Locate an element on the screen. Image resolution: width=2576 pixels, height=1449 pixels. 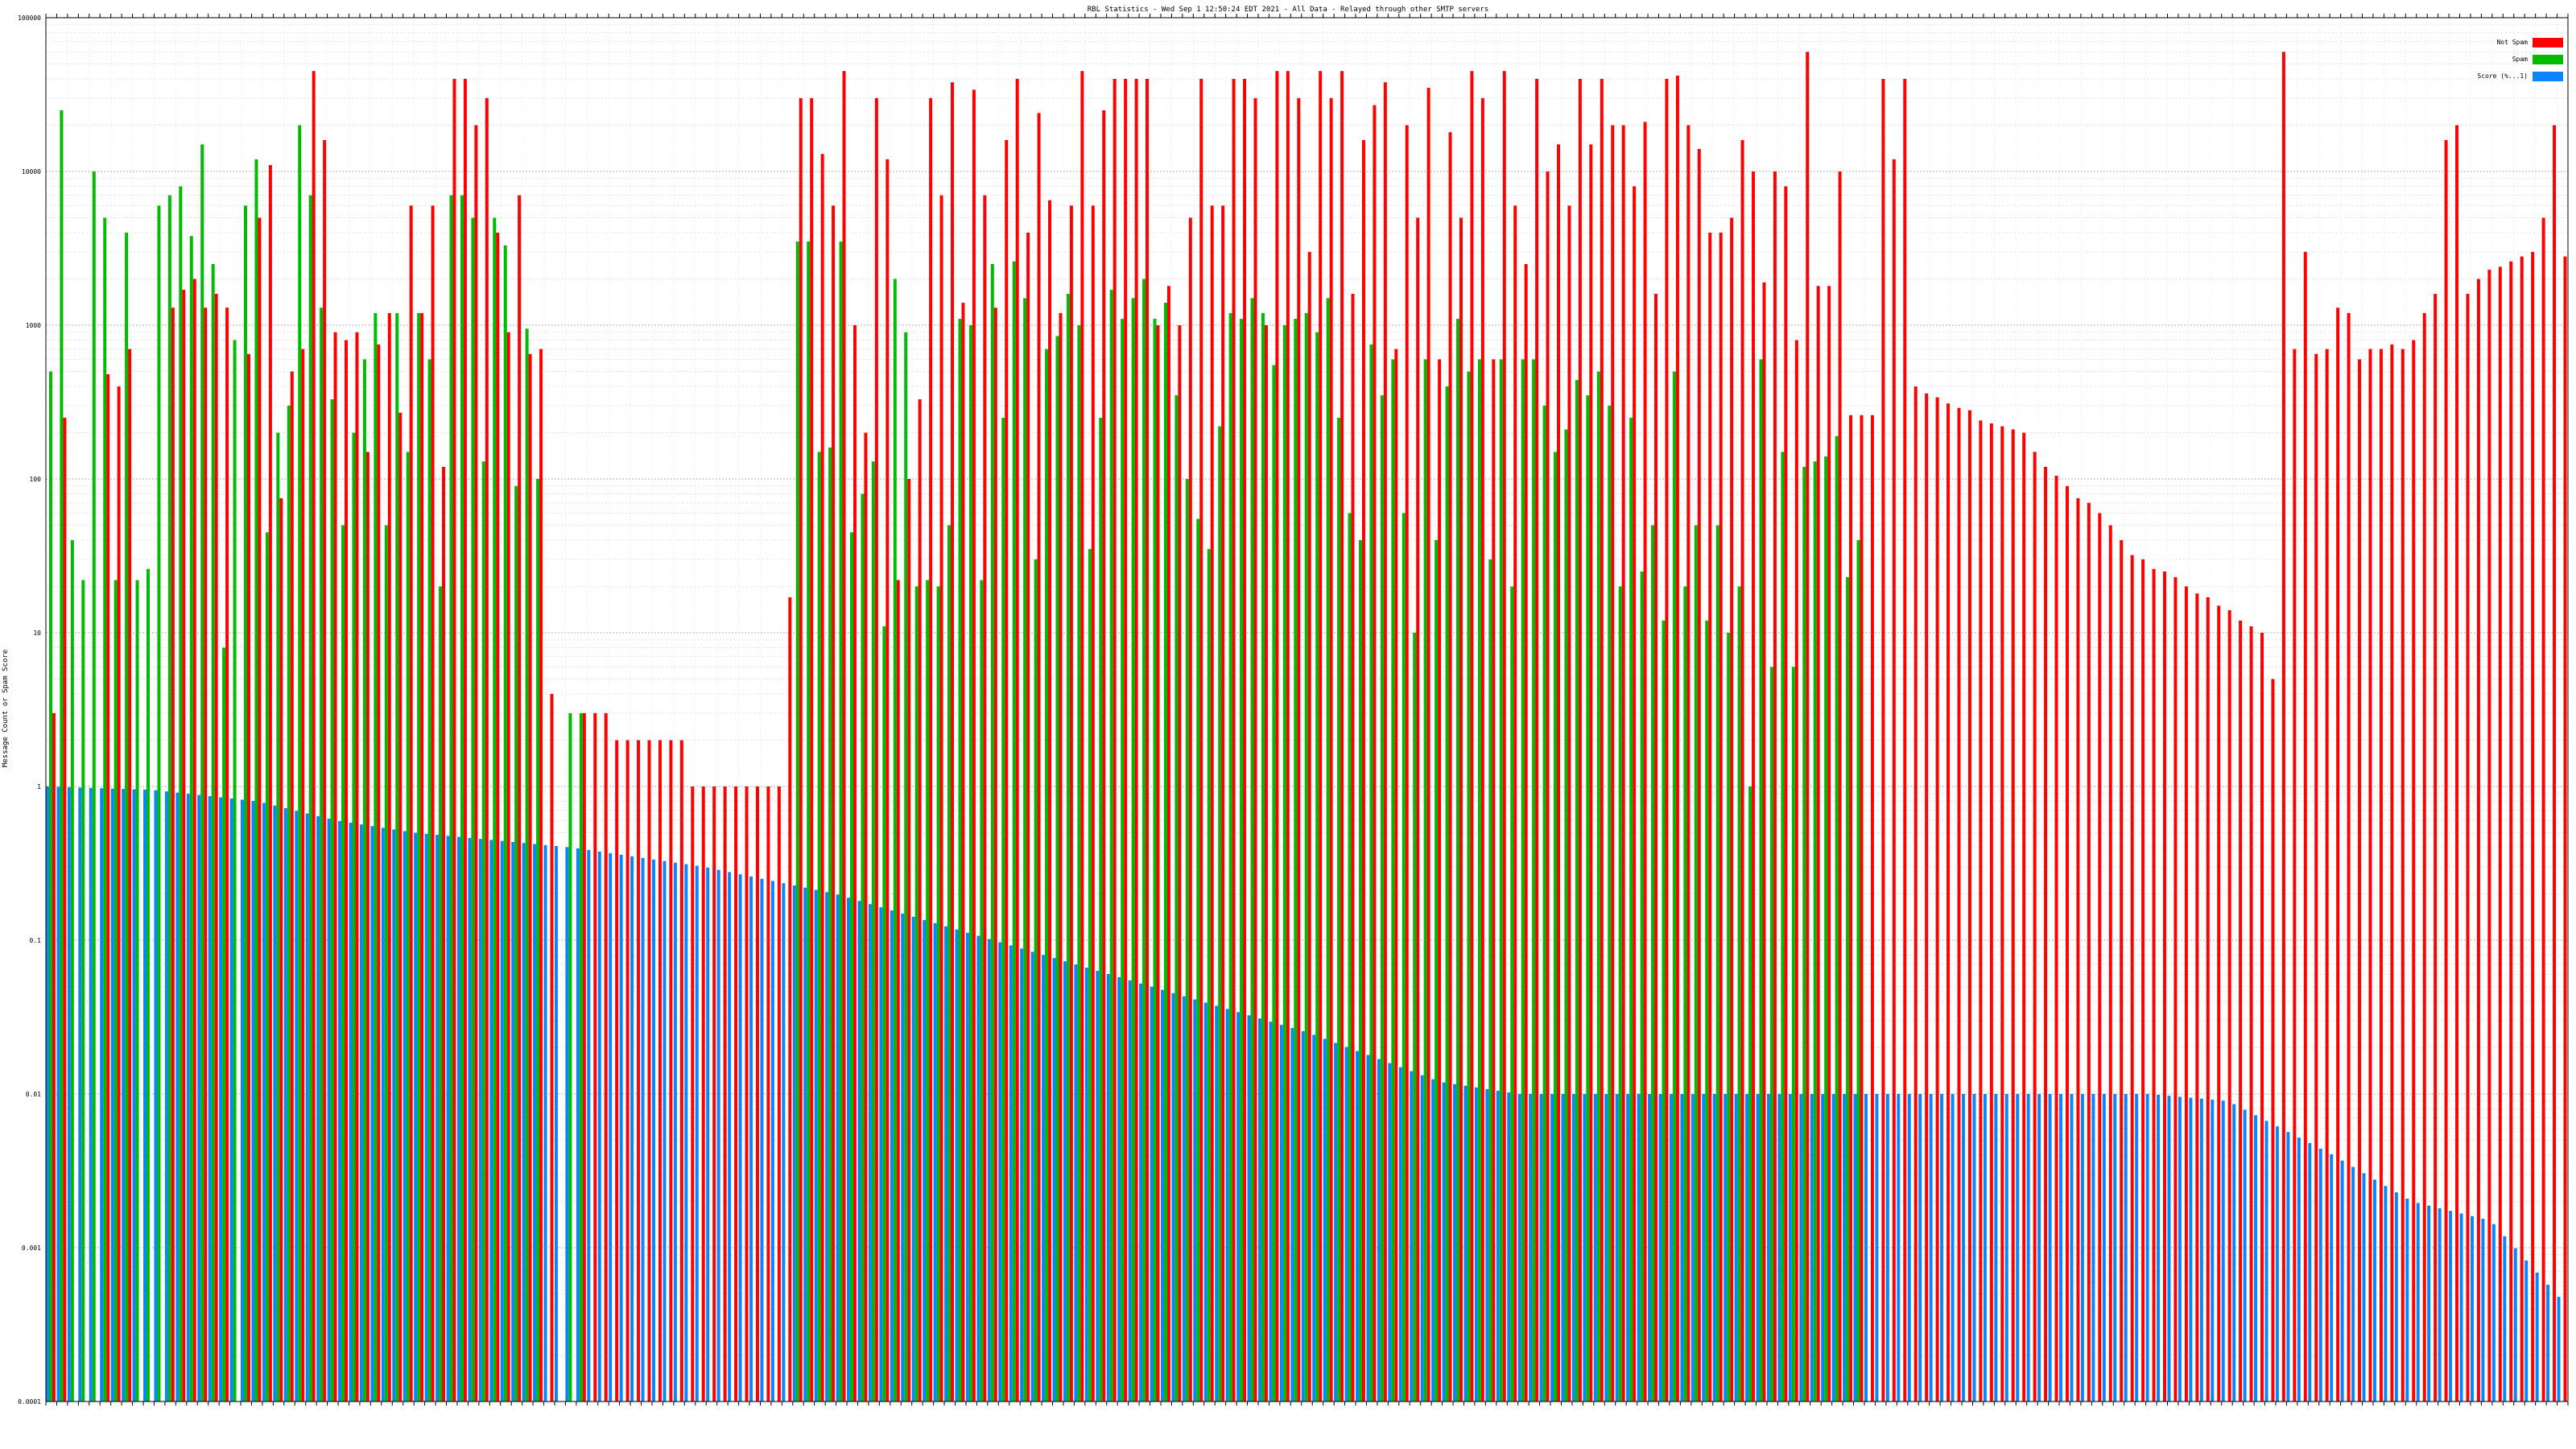
legend: Not Spam Spam Score (%...1) is located at coordinates (2520, 59).